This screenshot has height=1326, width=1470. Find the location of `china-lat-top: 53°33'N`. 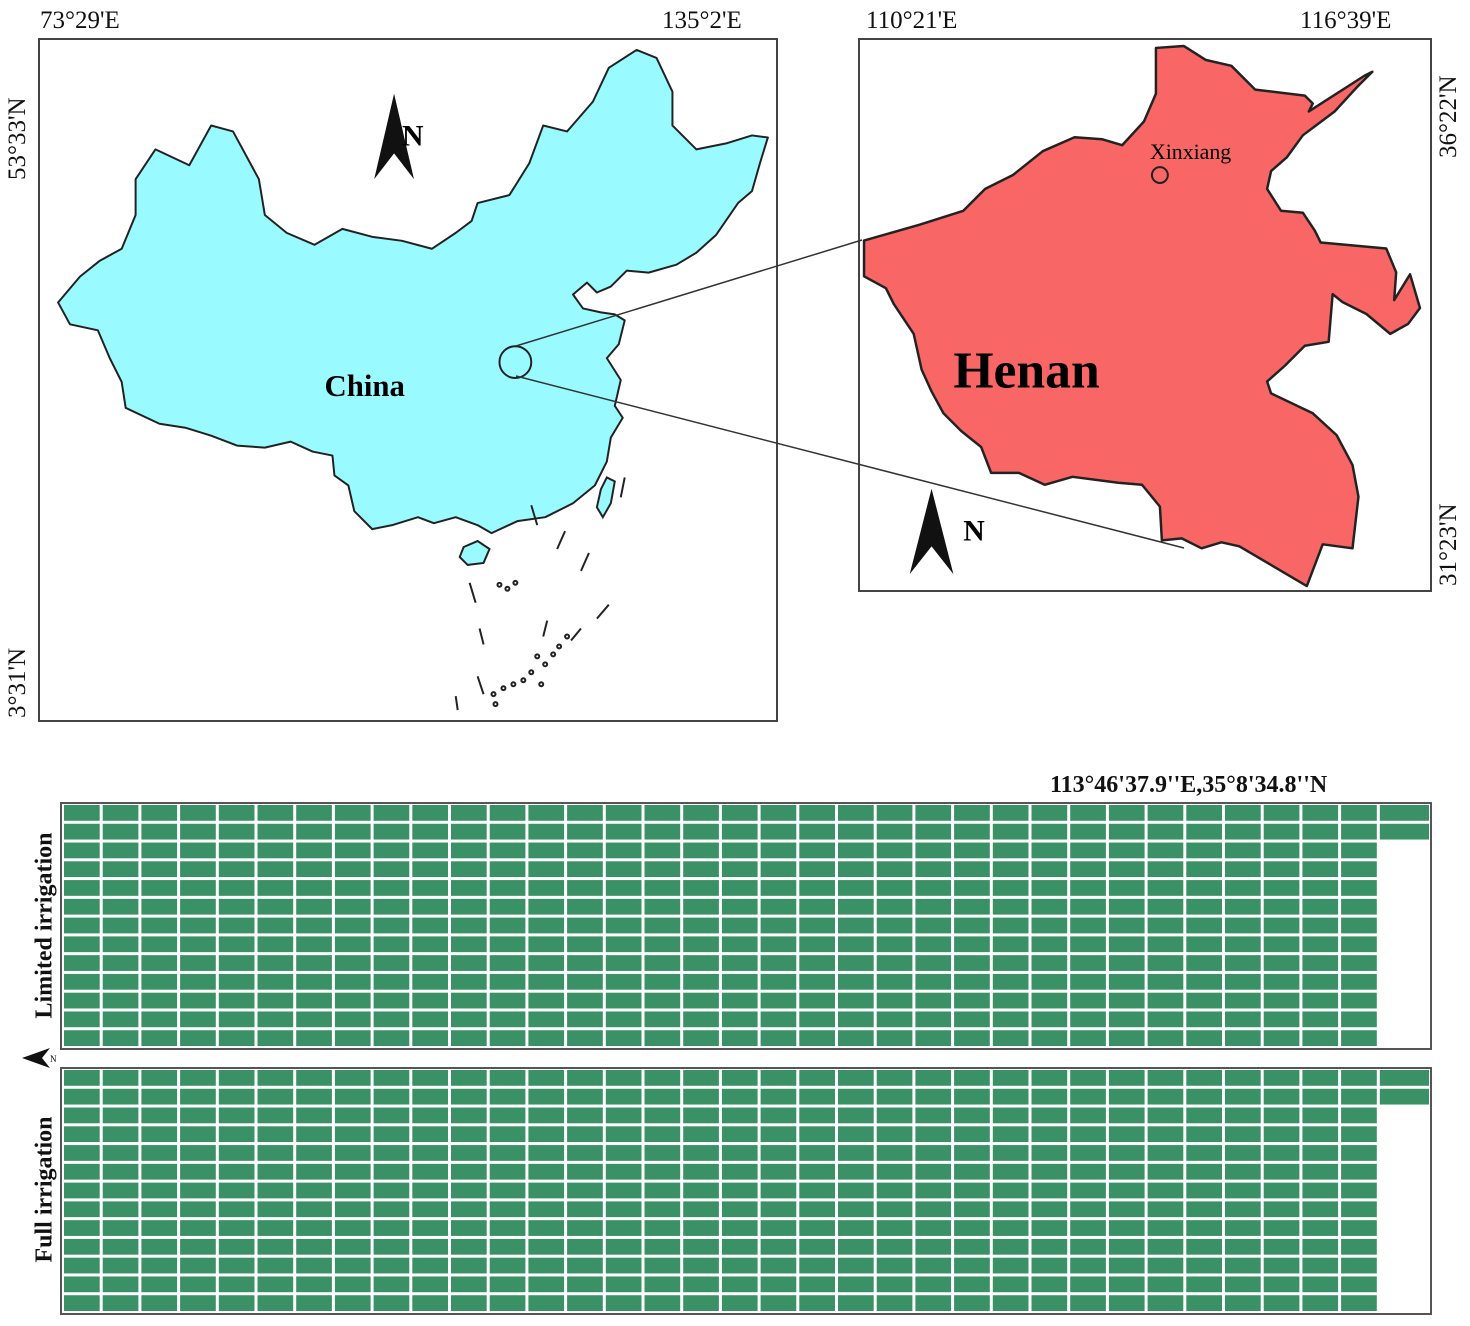

china-lat-top: 53°33'N is located at coordinates (17, 138).